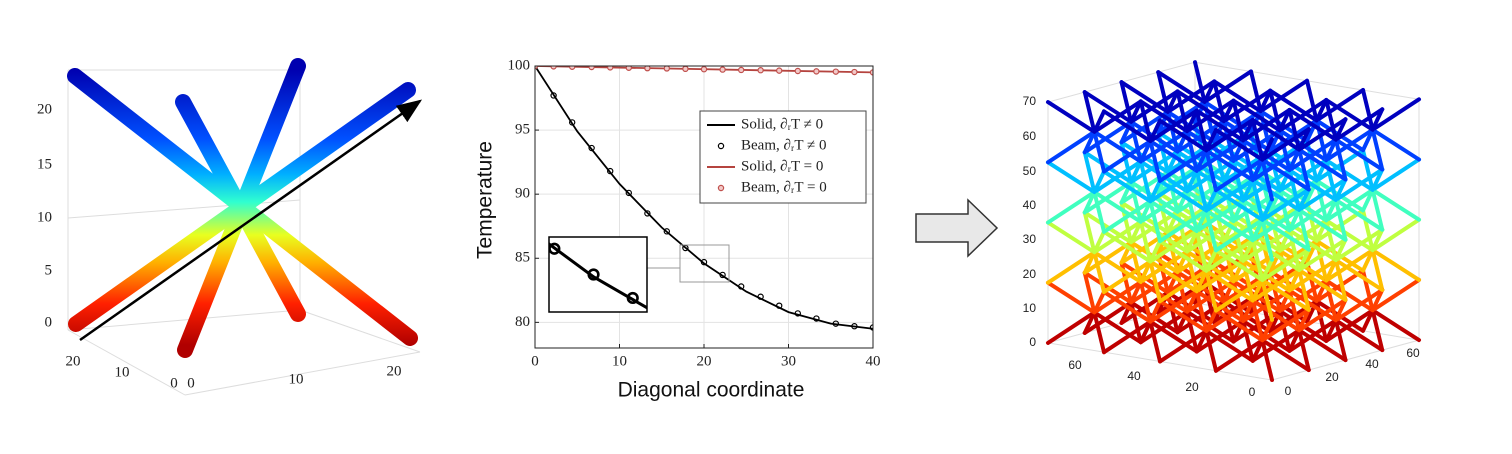 This screenshot has height=454, width=1512. Describe the element at coordinates (1030, 205) in the screenshot. I see `z-tick-label: 40` at that location.